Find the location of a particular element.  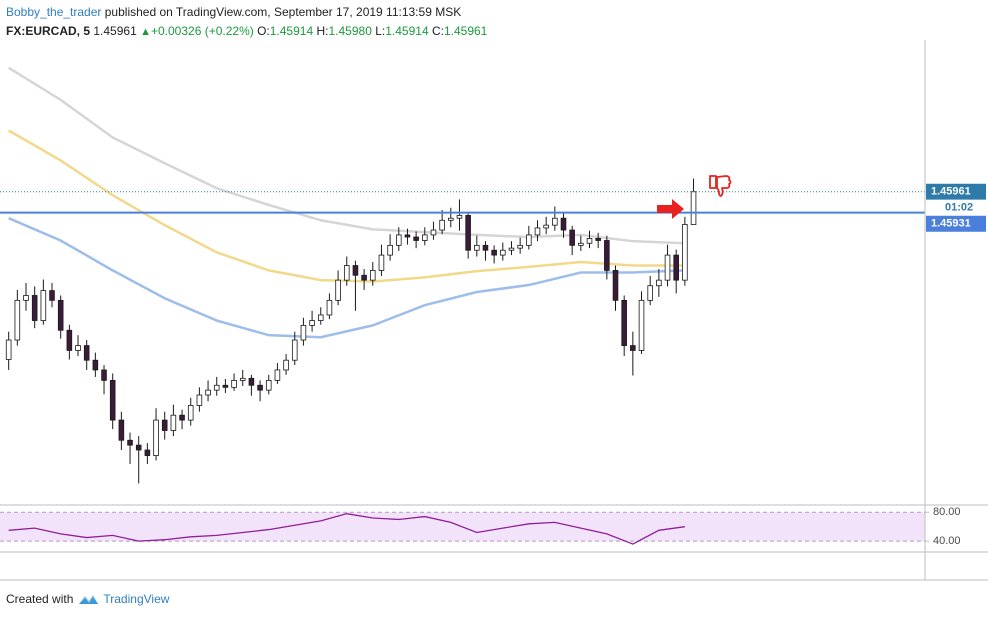

price-label: 1.45961 is located at coordinates (951, 192).